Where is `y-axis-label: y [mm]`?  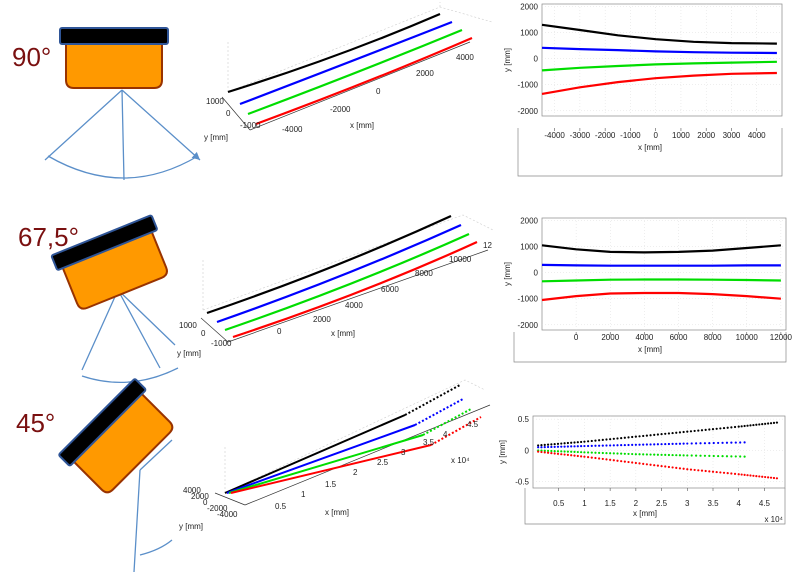 y-axis-label: y [mm] is located at coordinates (191, 526).